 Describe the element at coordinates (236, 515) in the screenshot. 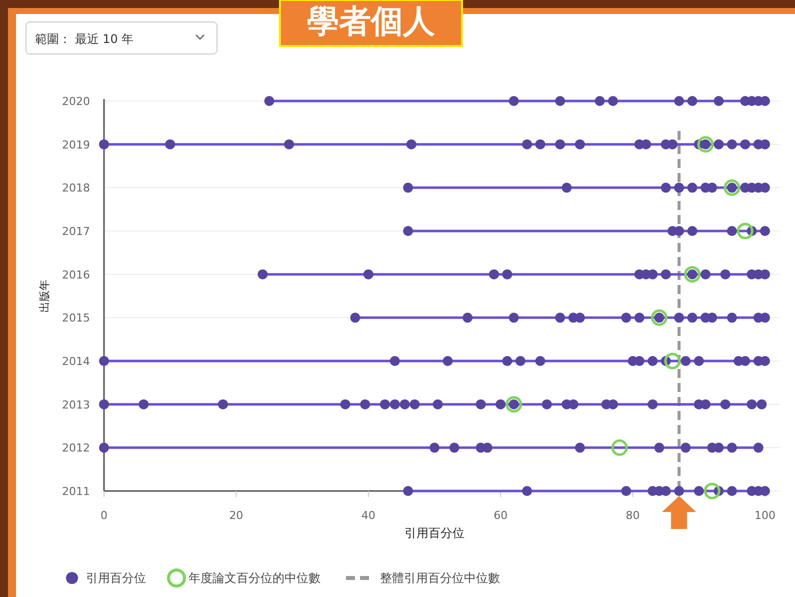

I see `x-tick-label: 20` at that location.